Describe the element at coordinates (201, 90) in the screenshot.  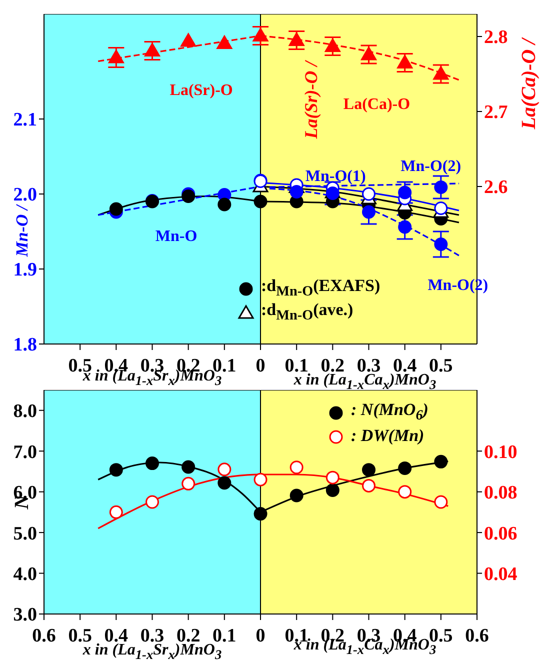
I see `series-label: La(Sr)-O` at that location.